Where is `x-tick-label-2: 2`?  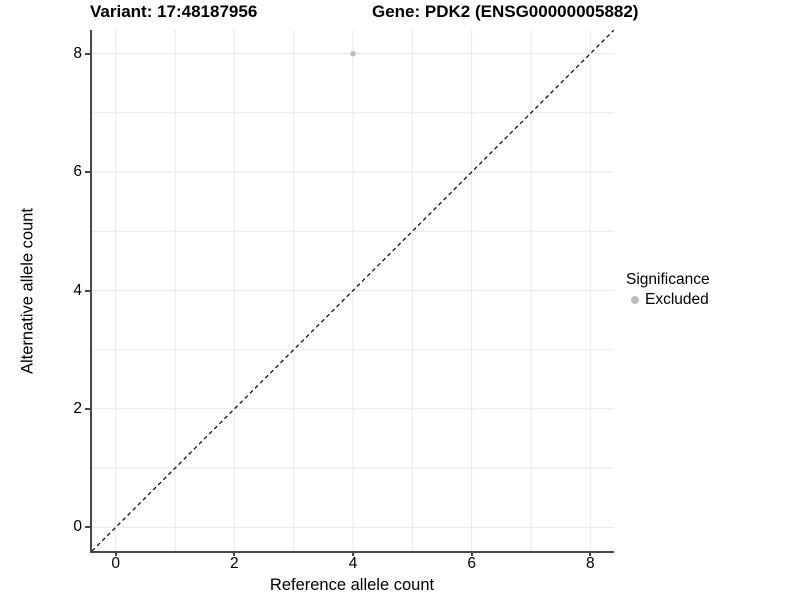 x-tick-label-2: 2 is located at coordinates (234, 563).